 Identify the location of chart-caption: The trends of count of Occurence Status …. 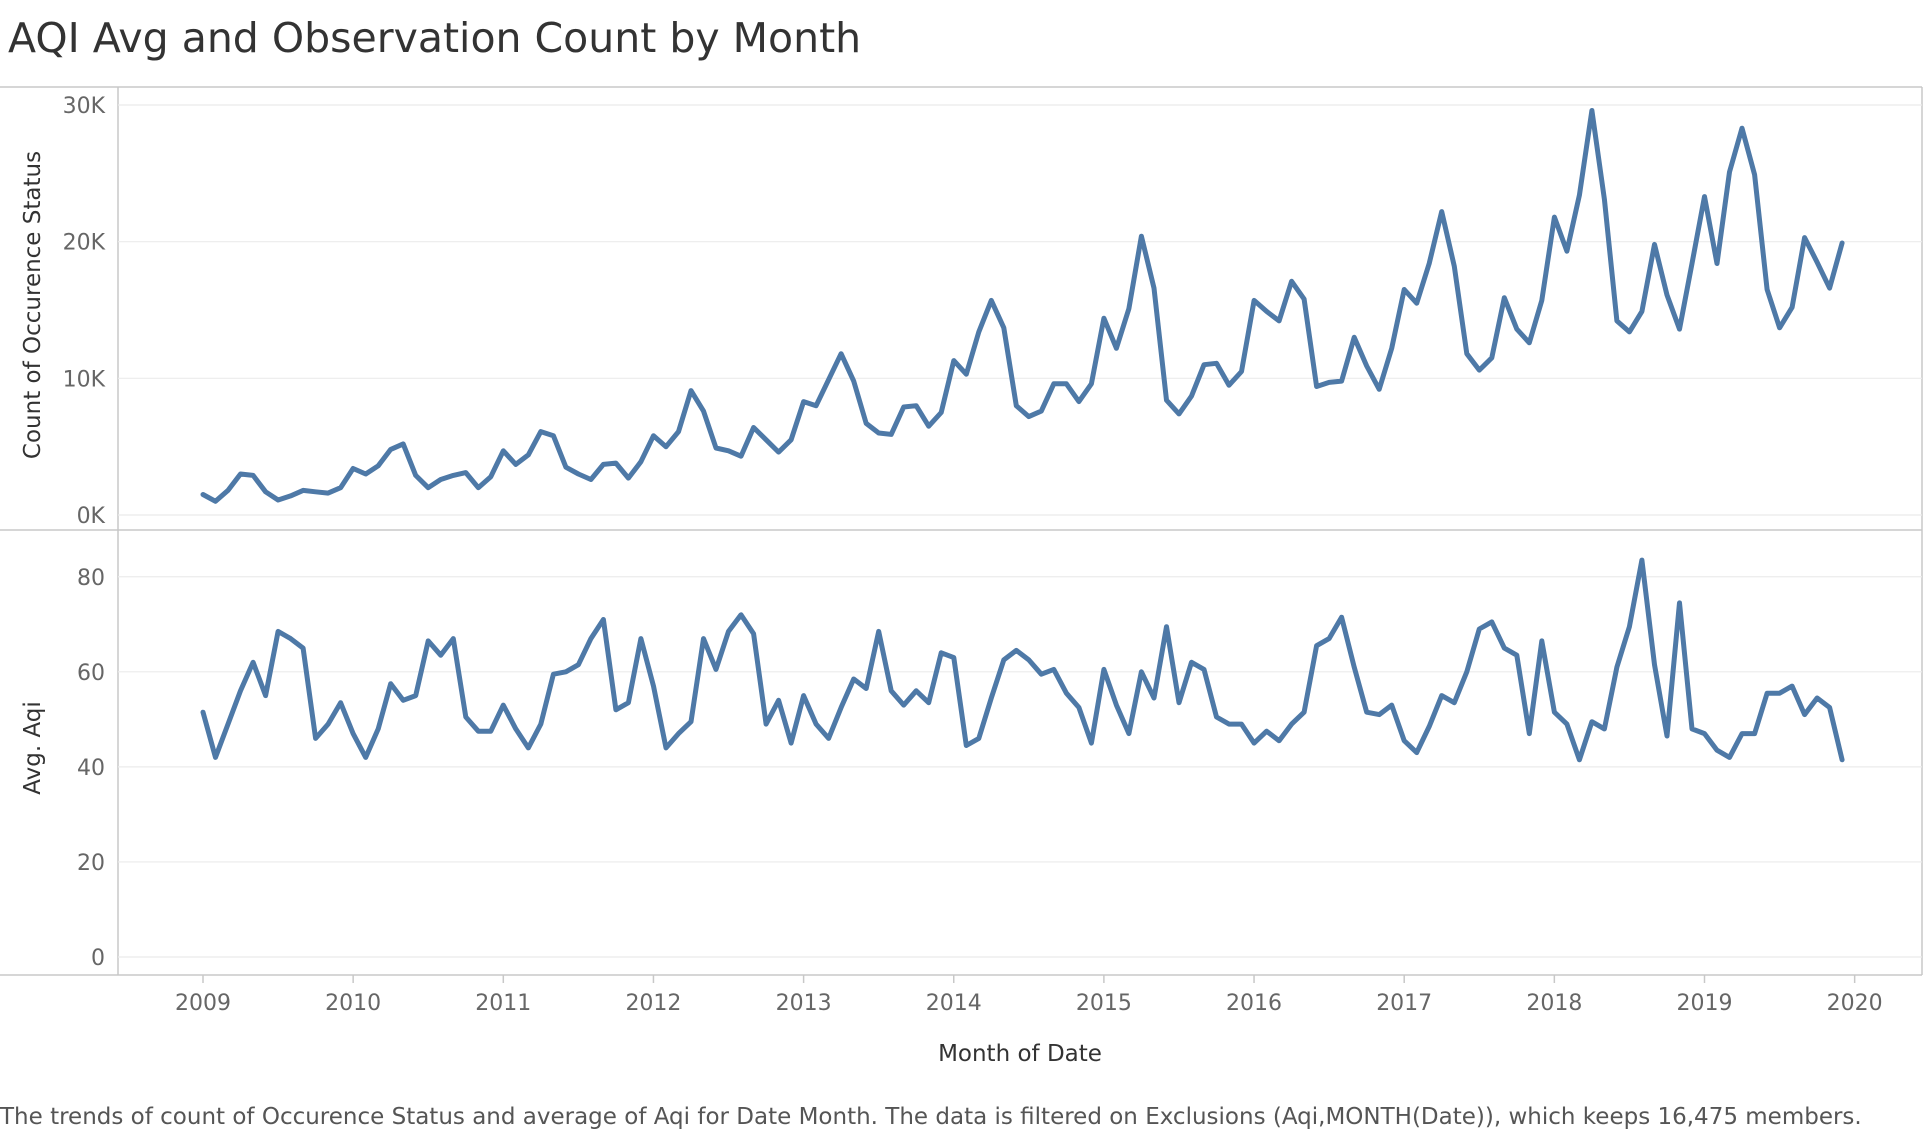
(931, 1117).